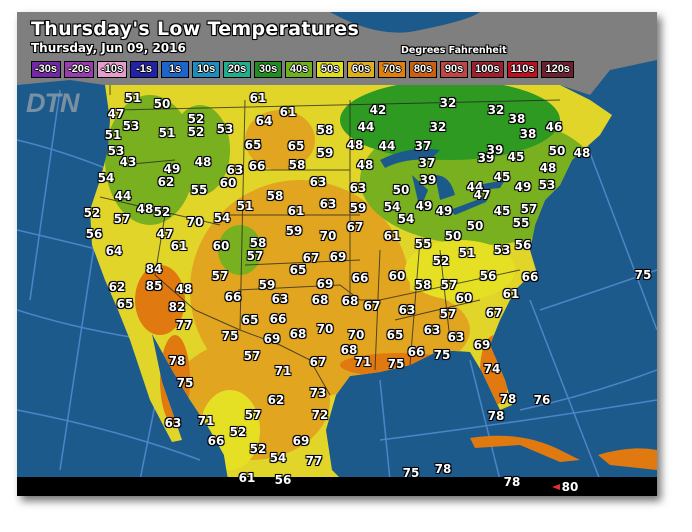 This screenshot has height=532, width=692. What do you see at coordinates (330, 69) in the screenshot?
I see `legend-item: 50s` at bounding box center [330, 69].